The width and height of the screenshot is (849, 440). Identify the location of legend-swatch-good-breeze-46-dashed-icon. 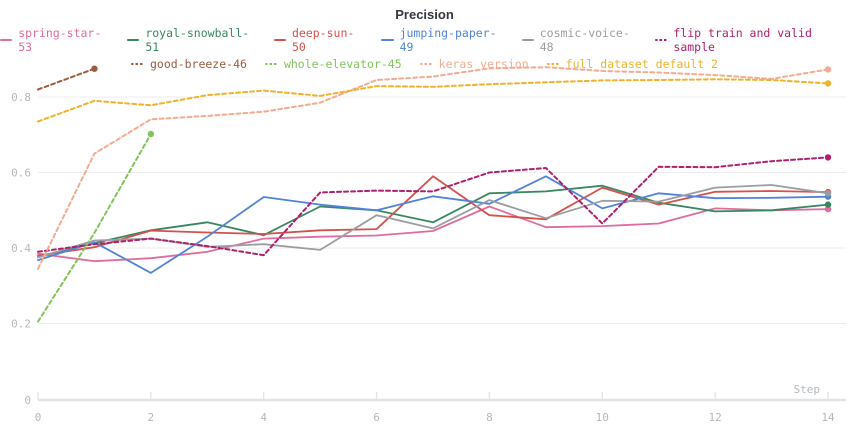
(137, 64).